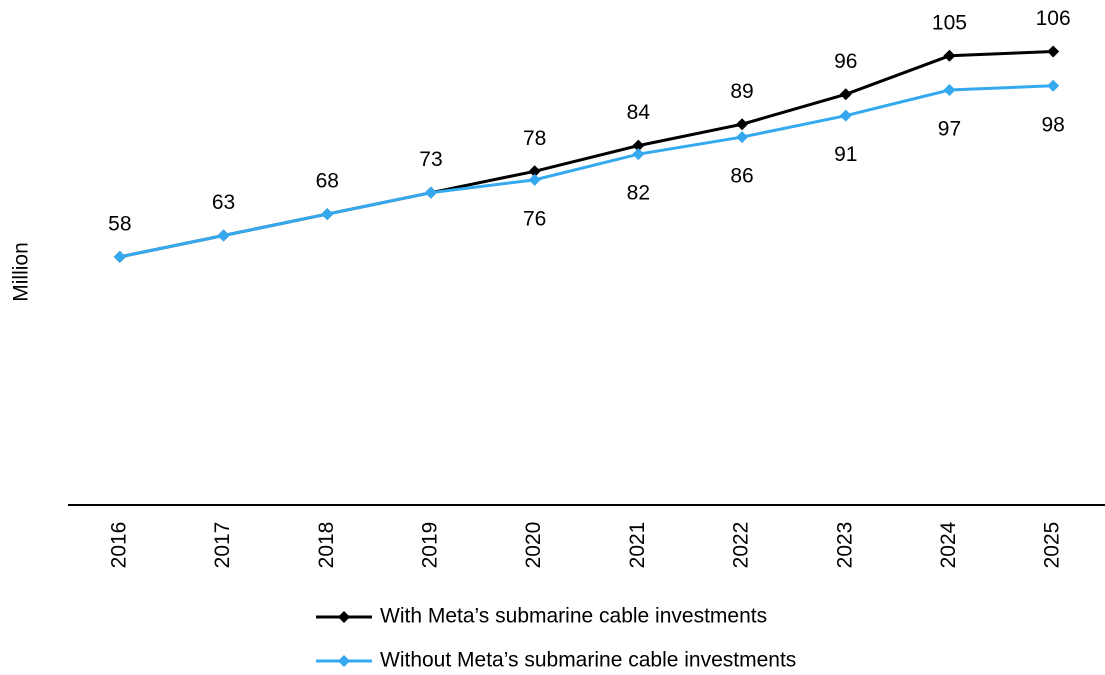 The width and height of the screenshot is (1105, 675). I want to click on data-label: 91, so click(845, 154).